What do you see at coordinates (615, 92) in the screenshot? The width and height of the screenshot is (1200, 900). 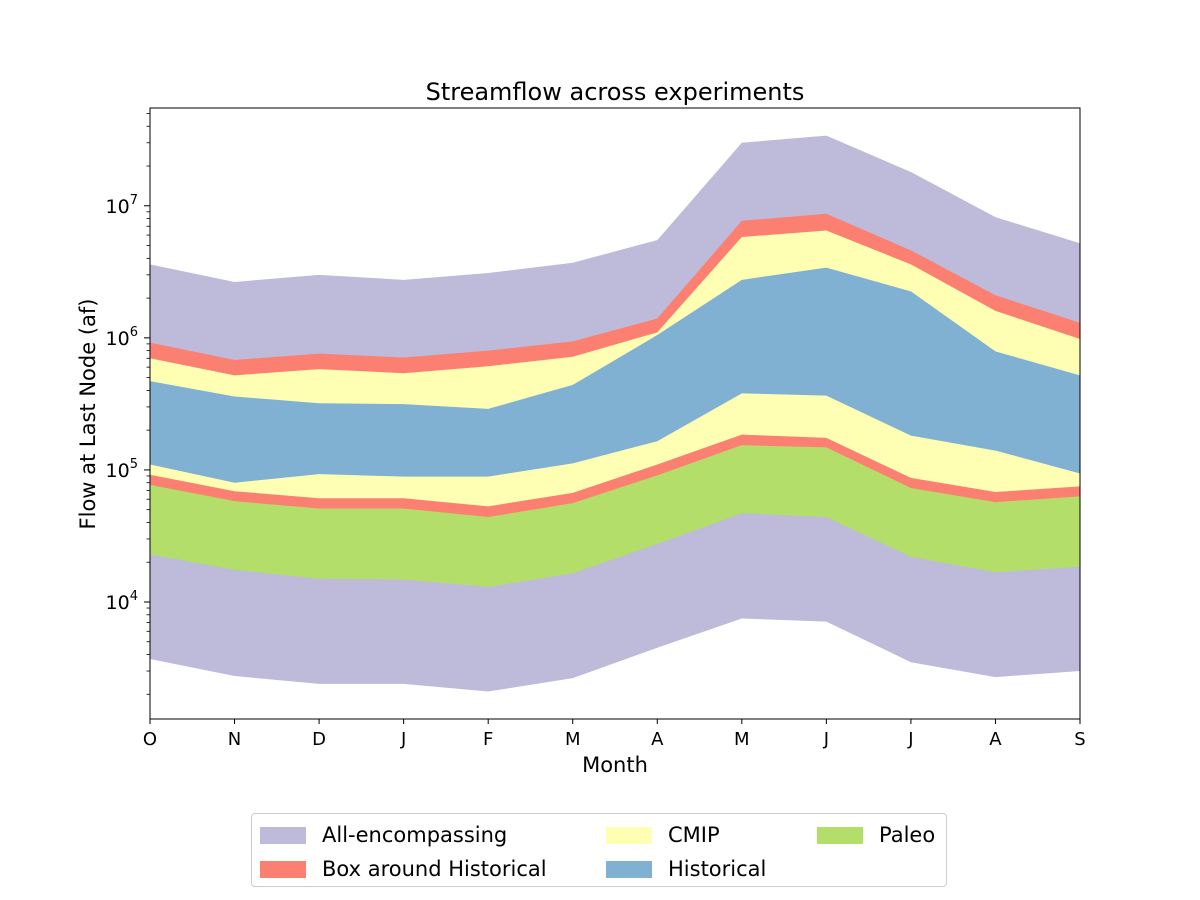 I see `chart-title: Streamflow across experiments` at bounding box center [615, 92].